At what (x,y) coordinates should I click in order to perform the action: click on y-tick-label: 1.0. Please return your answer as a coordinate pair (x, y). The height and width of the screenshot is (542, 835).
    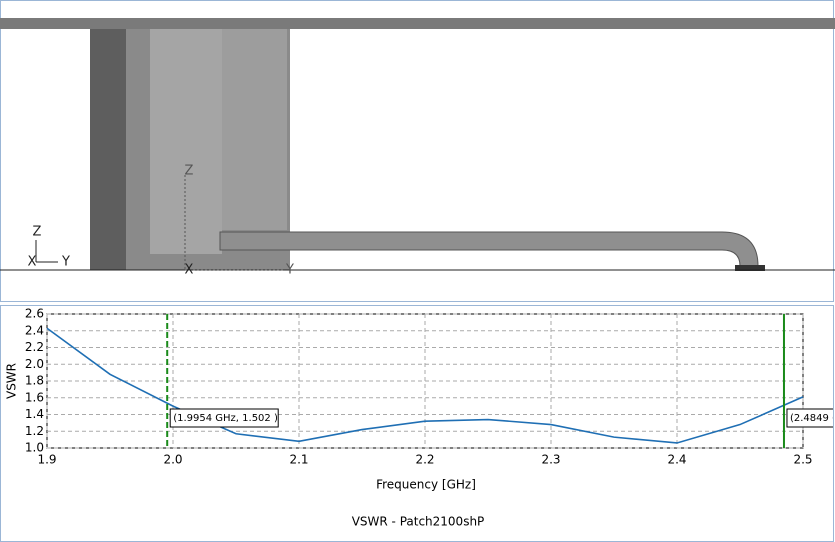
    Looking at the image, I should click on (34, 448).